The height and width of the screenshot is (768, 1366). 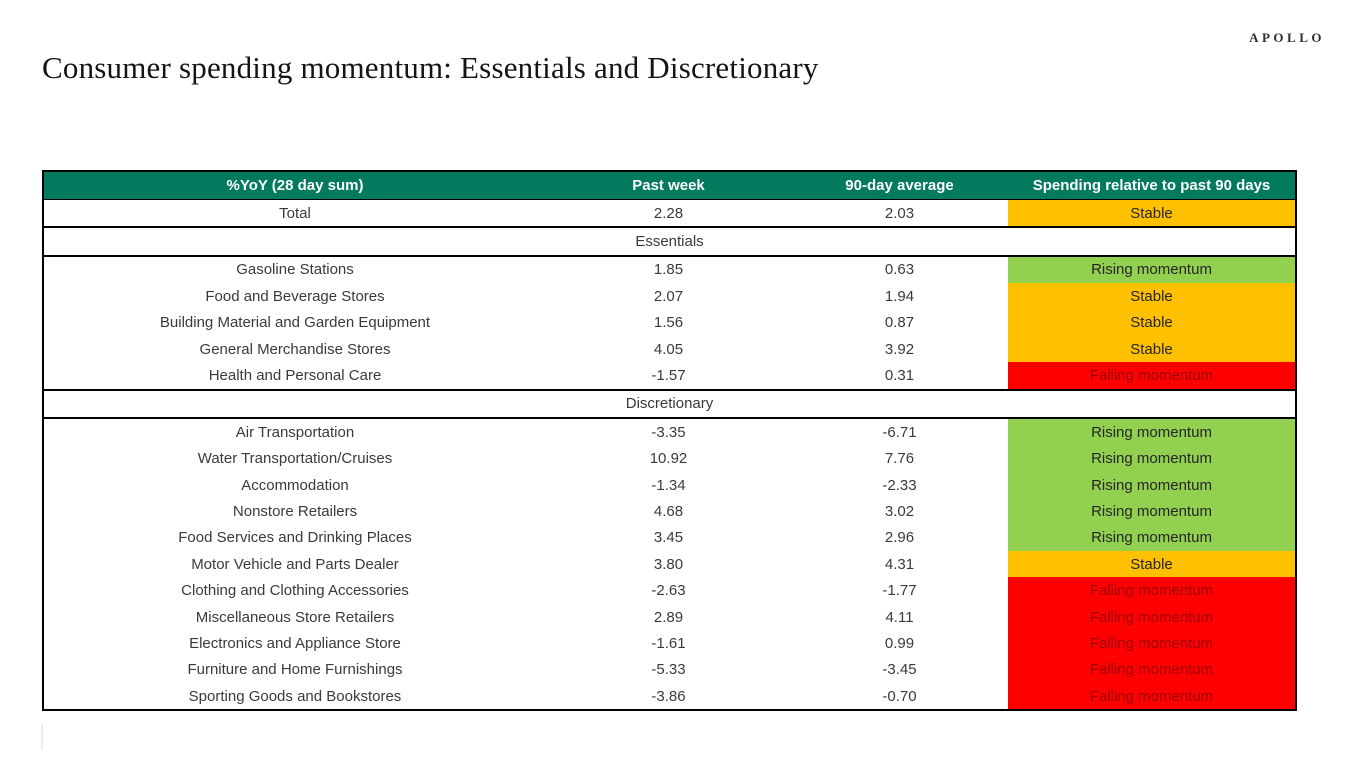 I want to click on past-week-cell: -5.33, so click(x=668, y=670).